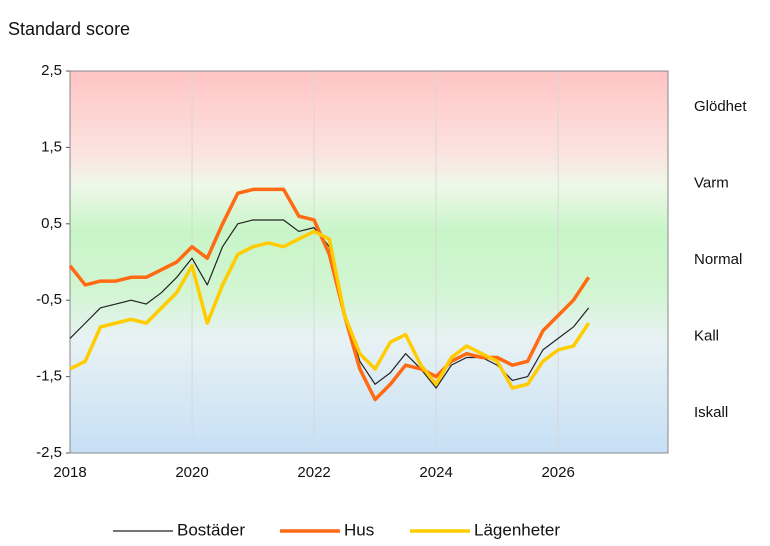 This screenshot has width=770, height=546. What do you see at coordinates (49, 299) in the screenshot?
I see `y-tick-label: -0,5` at bounding box center [49, 299].